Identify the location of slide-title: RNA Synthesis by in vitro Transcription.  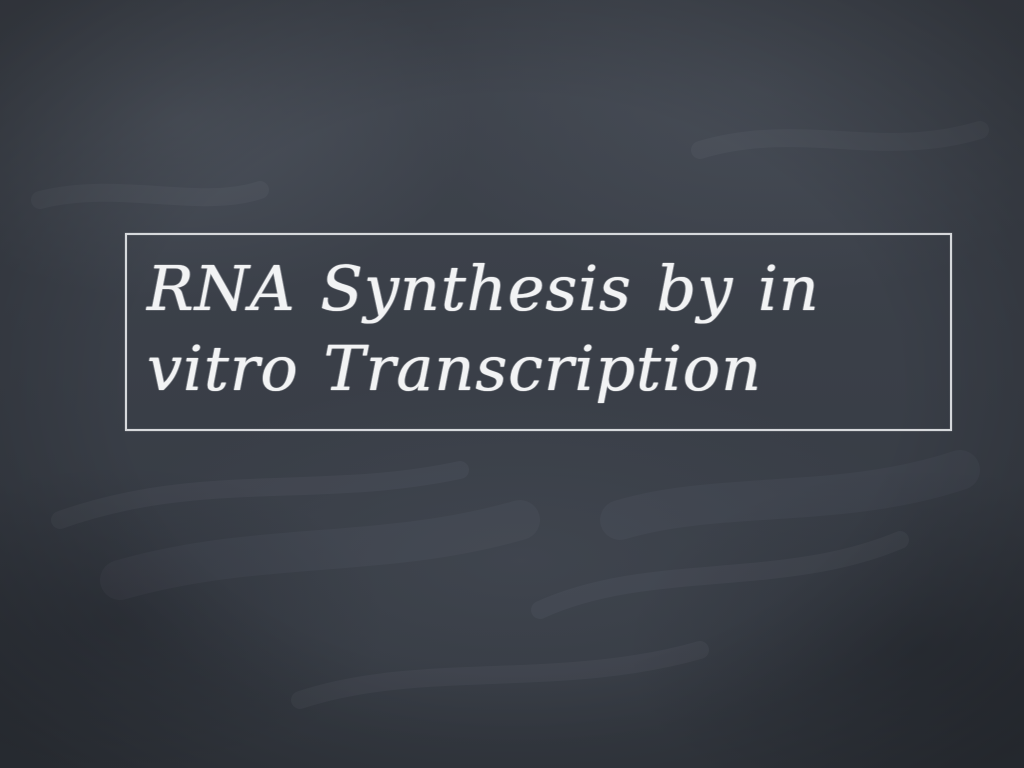
(483, 328).